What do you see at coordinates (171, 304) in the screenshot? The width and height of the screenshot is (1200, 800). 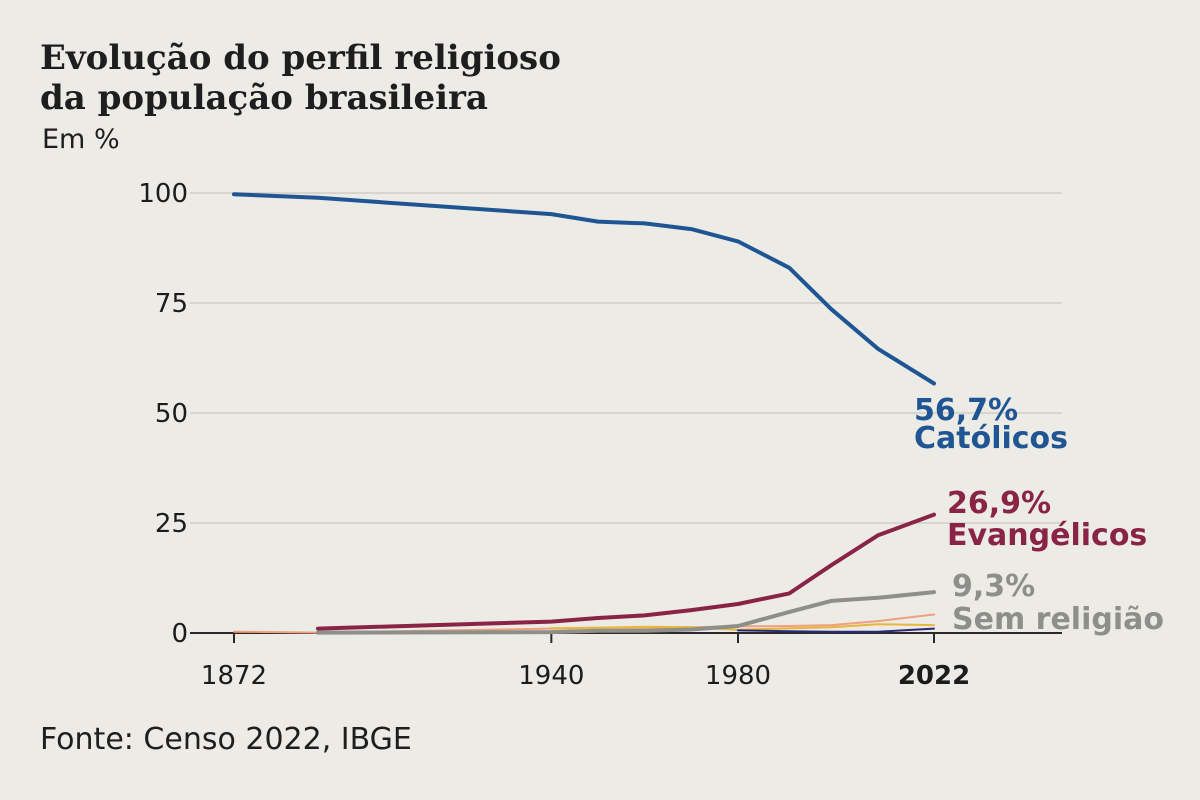 I see `y-tick-label-75: 75` at bounding box center [171, 304].